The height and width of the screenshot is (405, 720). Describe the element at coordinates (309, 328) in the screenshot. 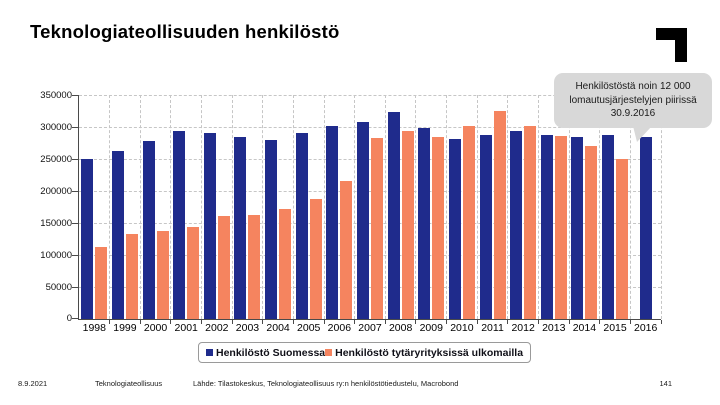

I see `x-axis-label: 2005` at that location.